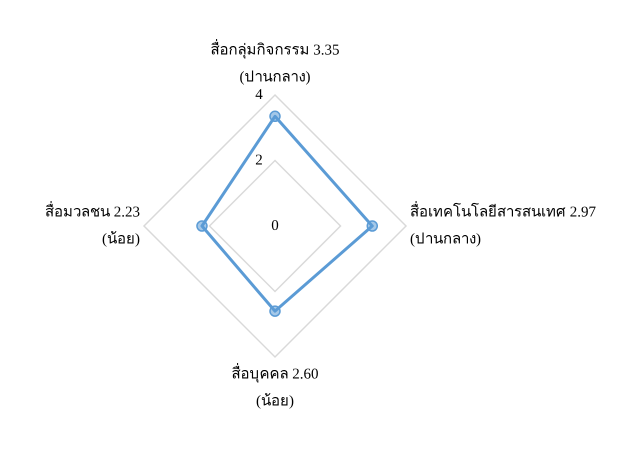 The height and width of the screenshot is (453, 642). I want to click on y-tick-label: 0, so click(275, 226).